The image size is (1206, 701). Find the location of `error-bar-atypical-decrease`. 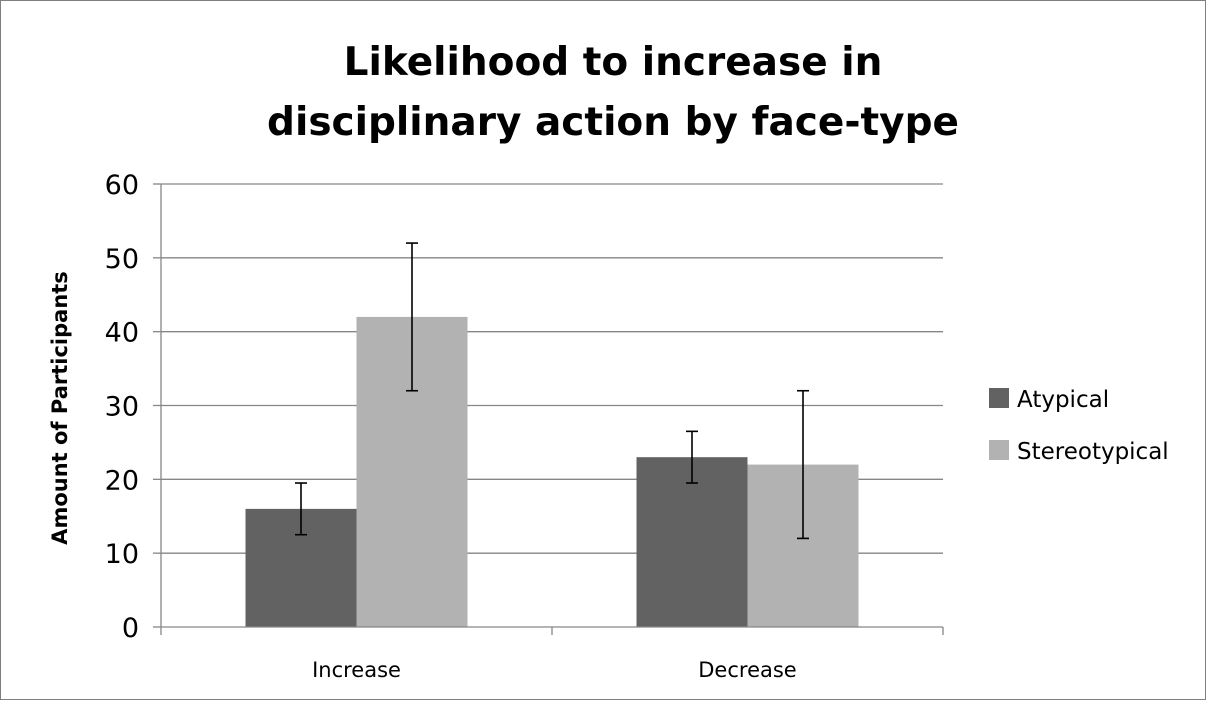

error-bar-atypical-decrease is located at coordinates (692, 457).